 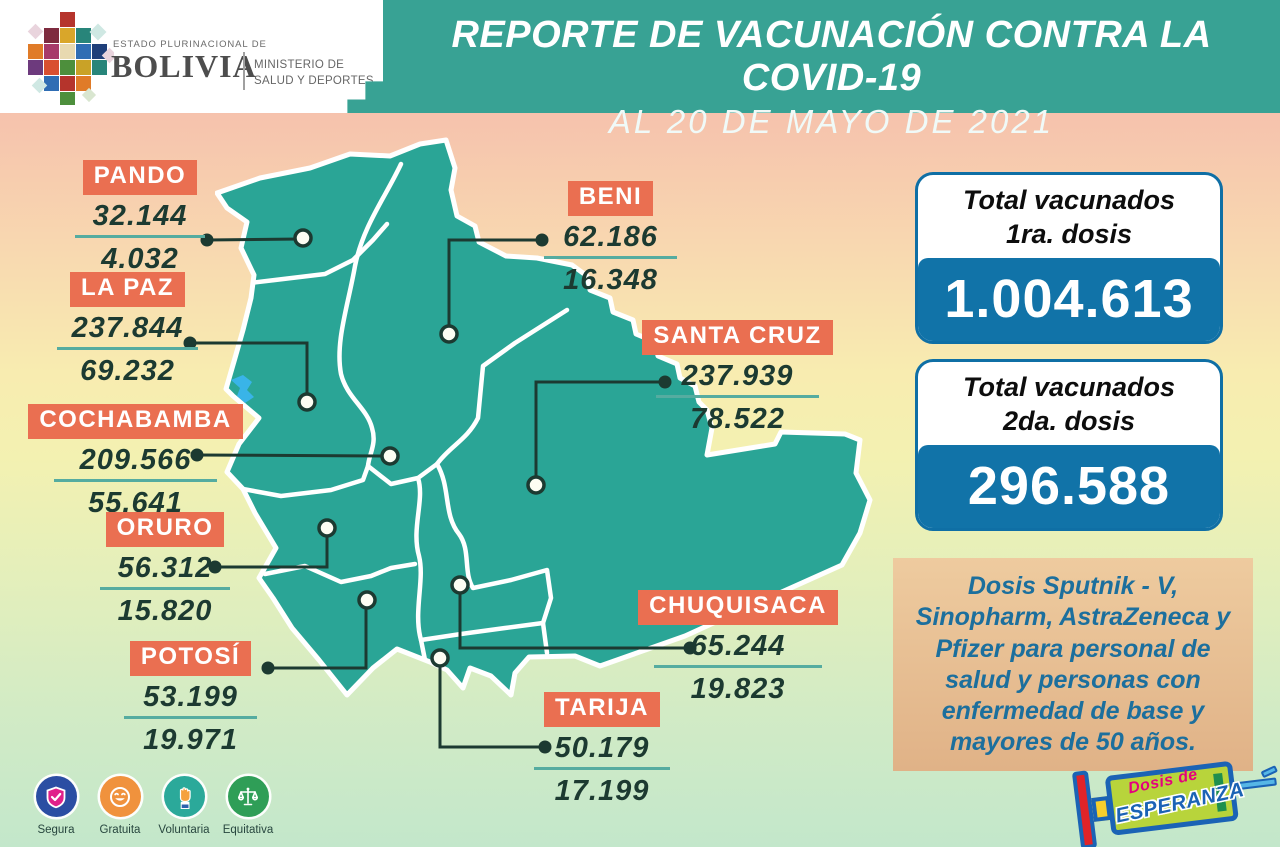 What do you see at coordinates (165, 611) in the screenshot?
I see `dept-second-dose: 15.820` at bounding box center [165, 611].